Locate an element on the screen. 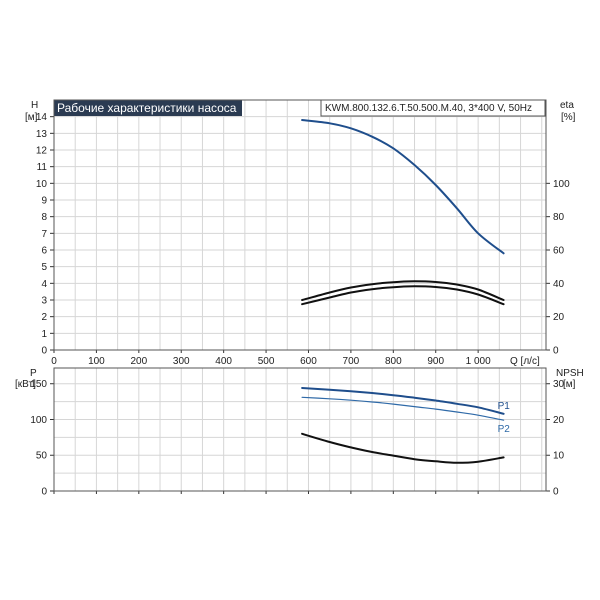  bottom-plot-series: P1 P2 is located at coordinates (406, 425).